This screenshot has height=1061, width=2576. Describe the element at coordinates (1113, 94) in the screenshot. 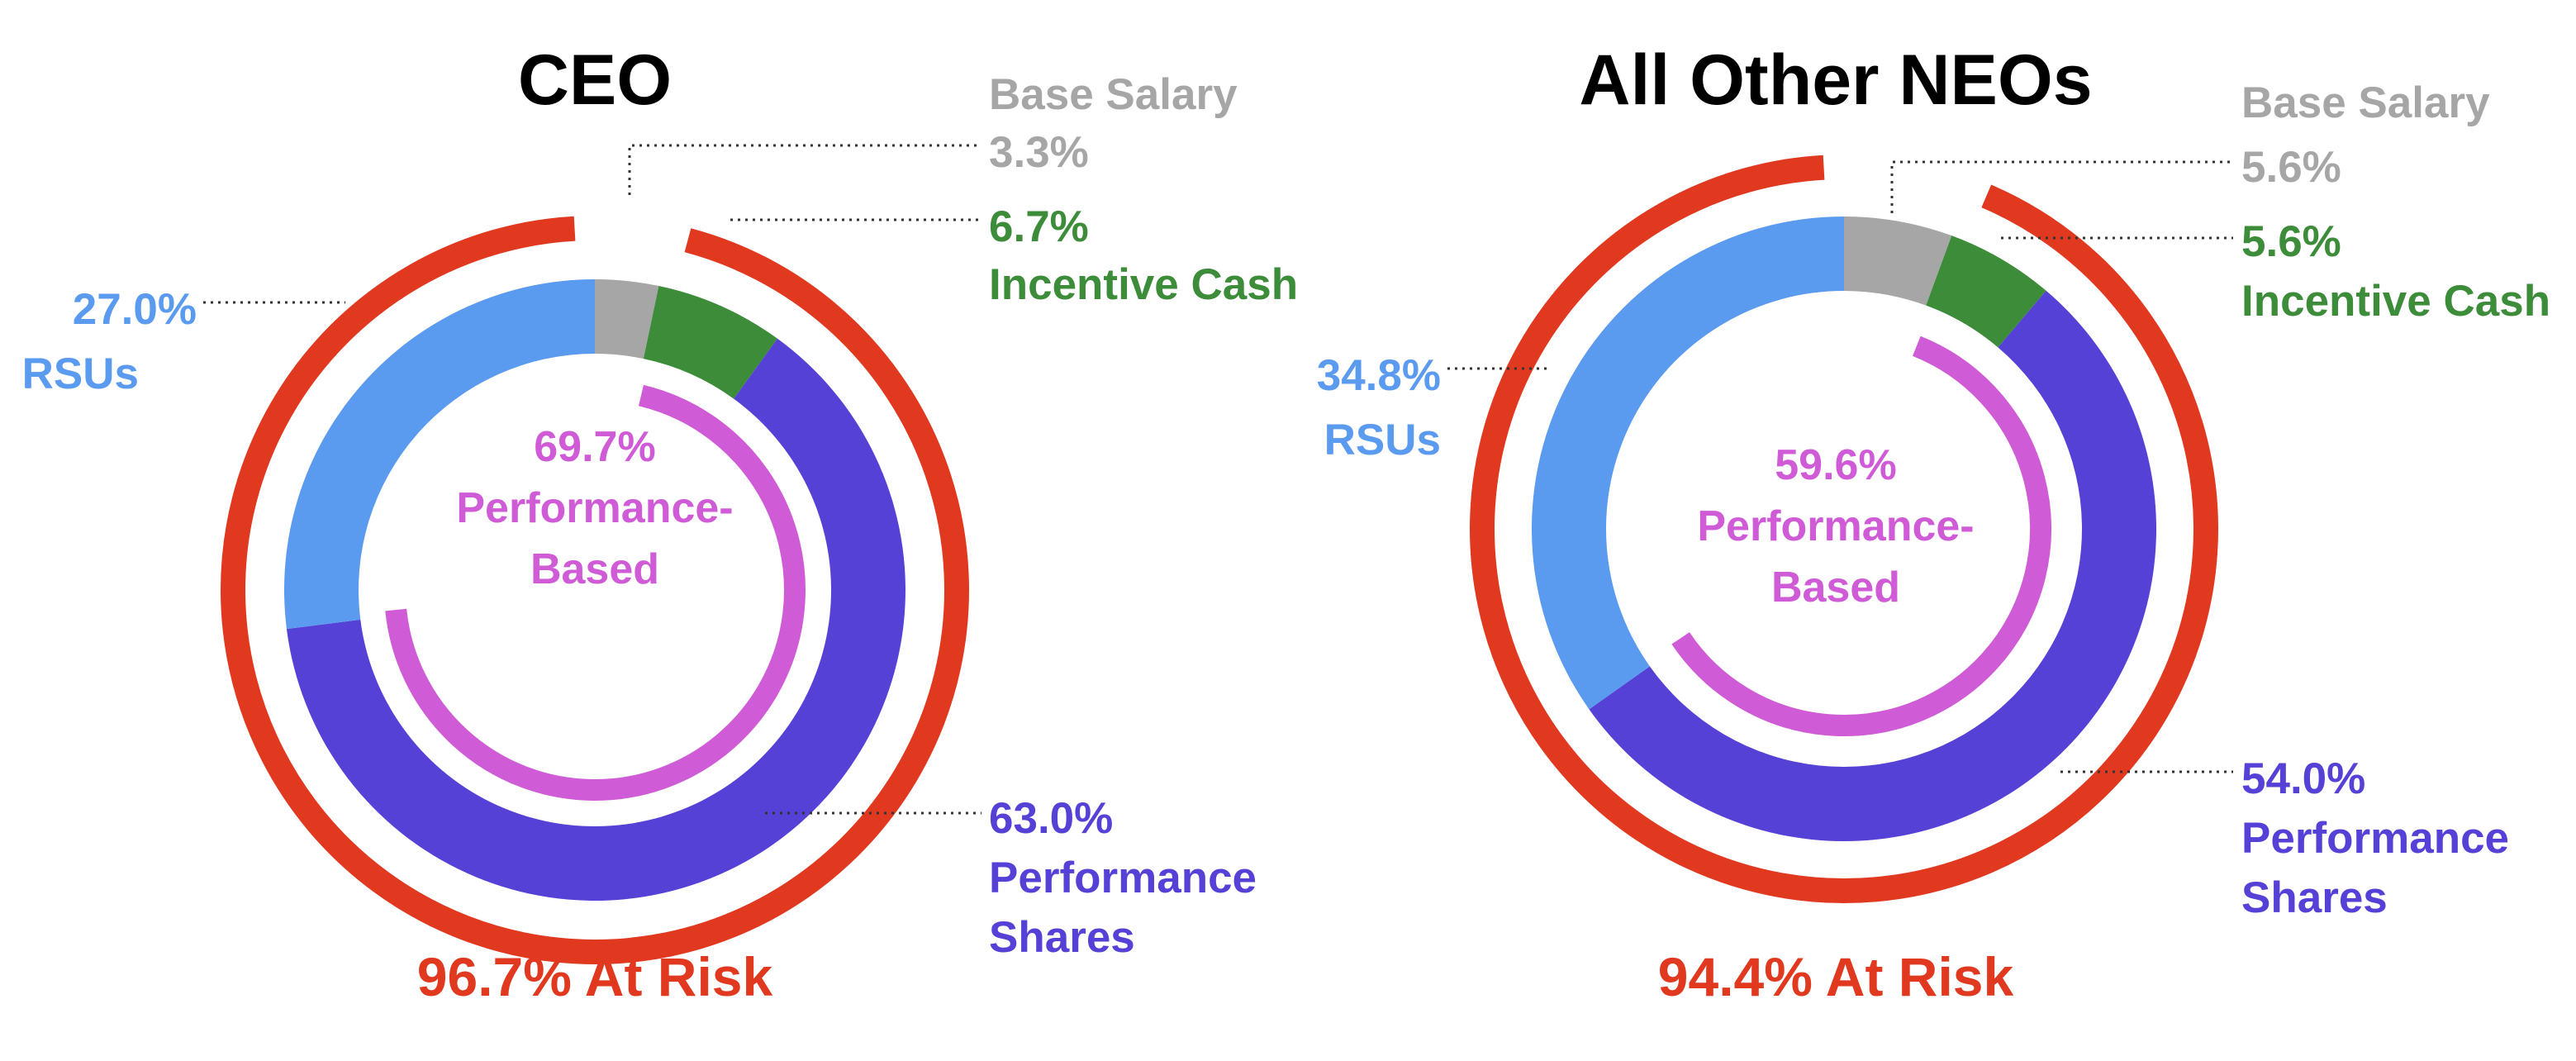

I see `ceo-base-salary-name: Base Salary` at that location.